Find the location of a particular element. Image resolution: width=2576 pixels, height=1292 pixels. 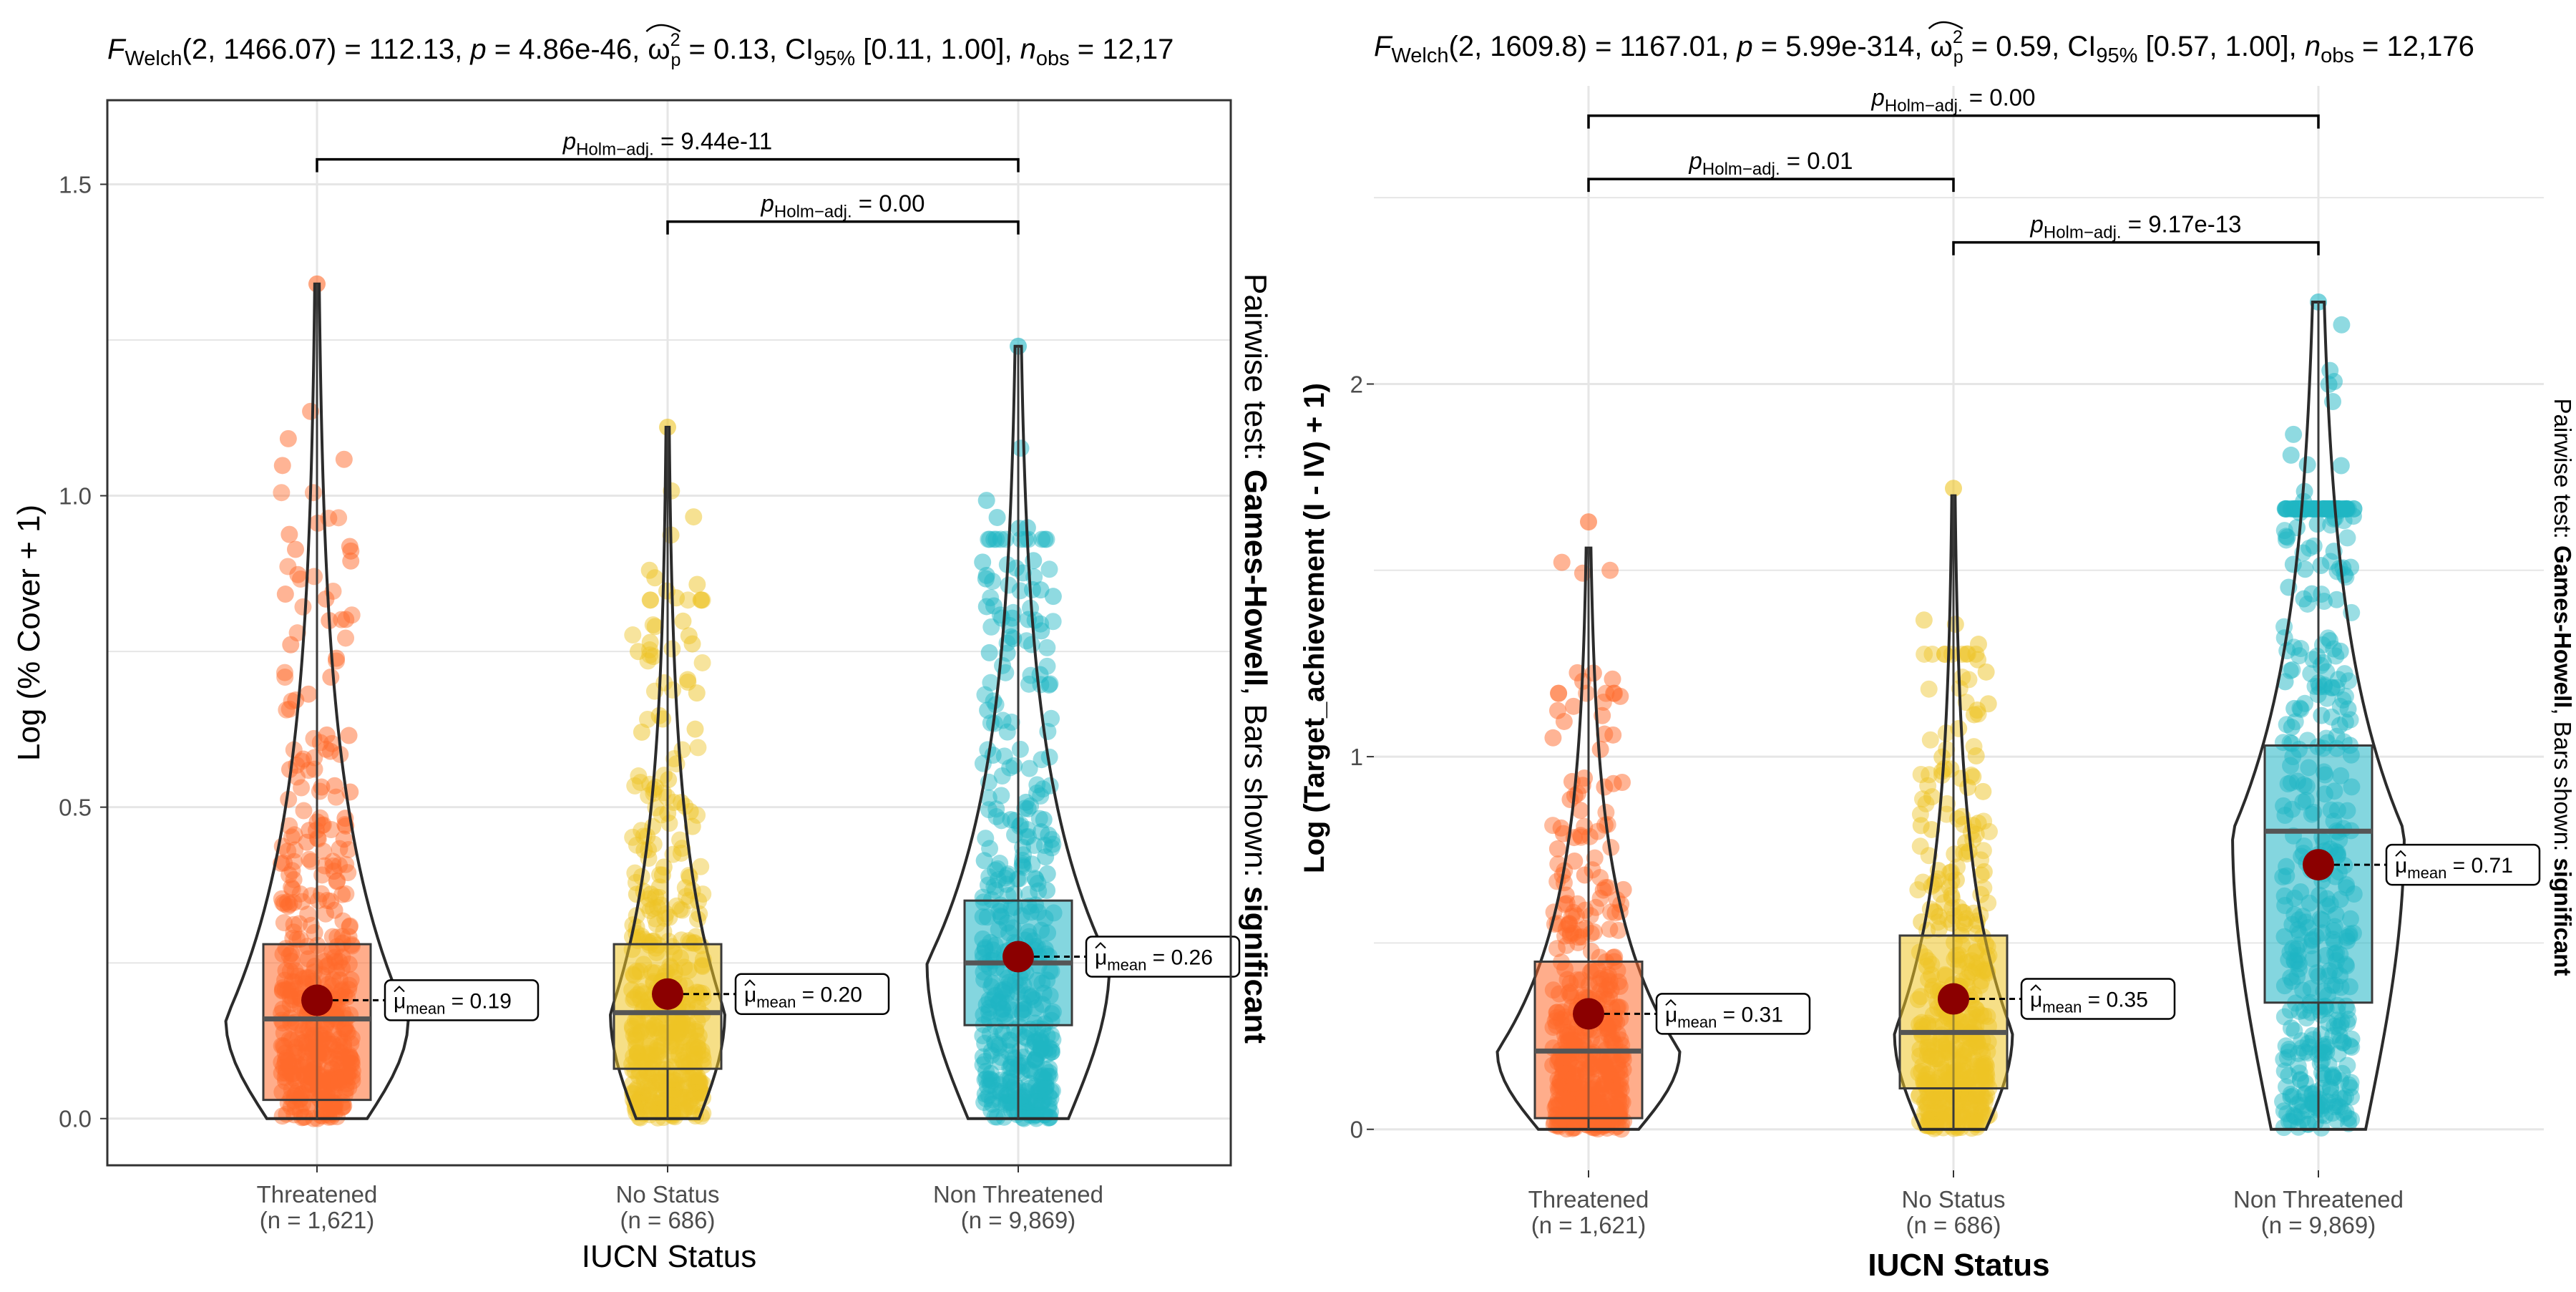

mean-marker is located at coordinates (667, 994).